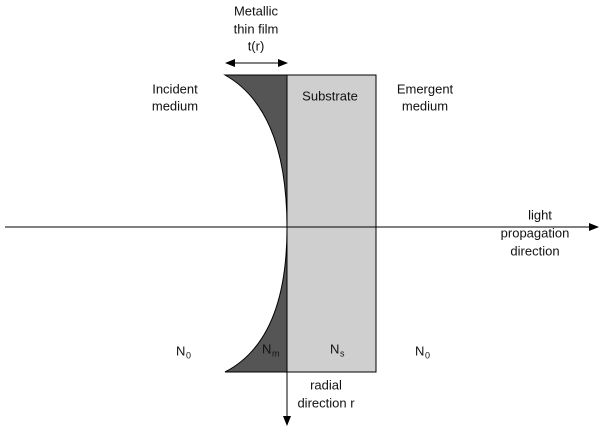 Image resolution: width=600 pixels, height=428 pixels. What do you see at coordinates (342, 353) in the screenshot?
I see `index-subscript: s` at bounding box center [342, 353].